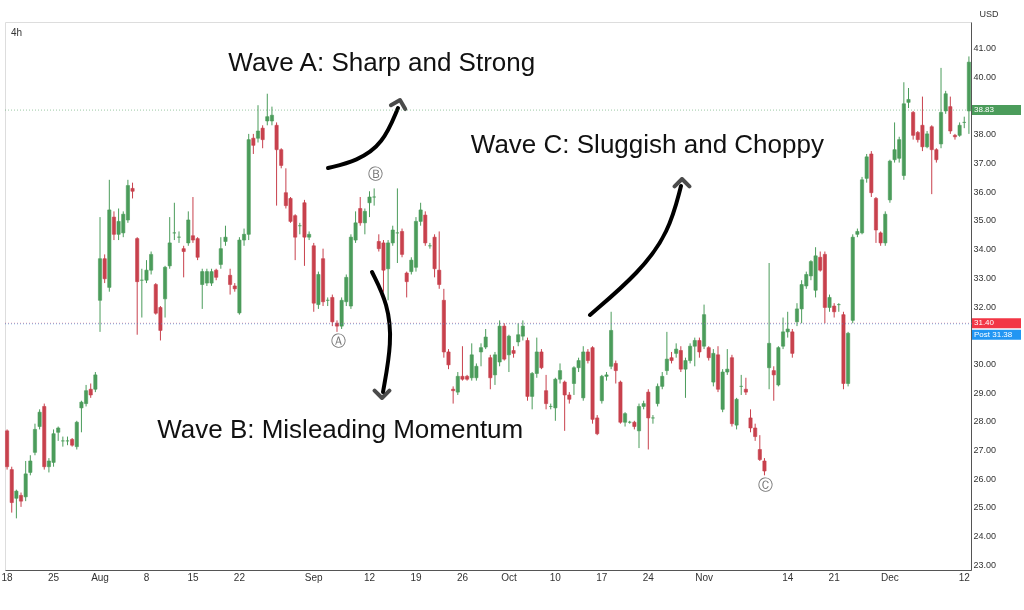 The width and height of the screenshot is (1024, 610). I want to click on ref-line-label: Post 31.38, so click(993, 334).